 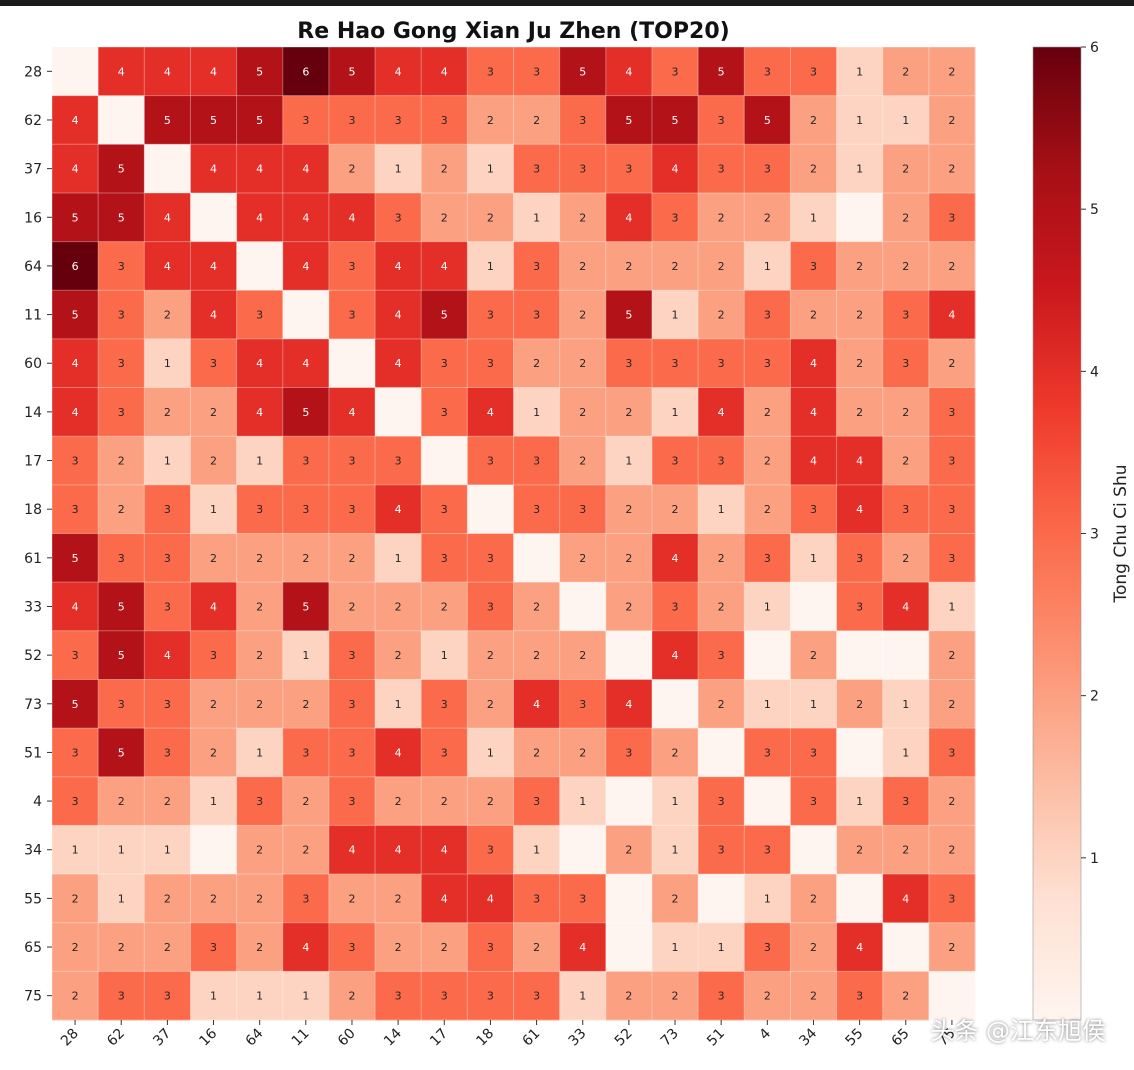 I want to click on y-tick-label: 73, so click(x=33, y=705).